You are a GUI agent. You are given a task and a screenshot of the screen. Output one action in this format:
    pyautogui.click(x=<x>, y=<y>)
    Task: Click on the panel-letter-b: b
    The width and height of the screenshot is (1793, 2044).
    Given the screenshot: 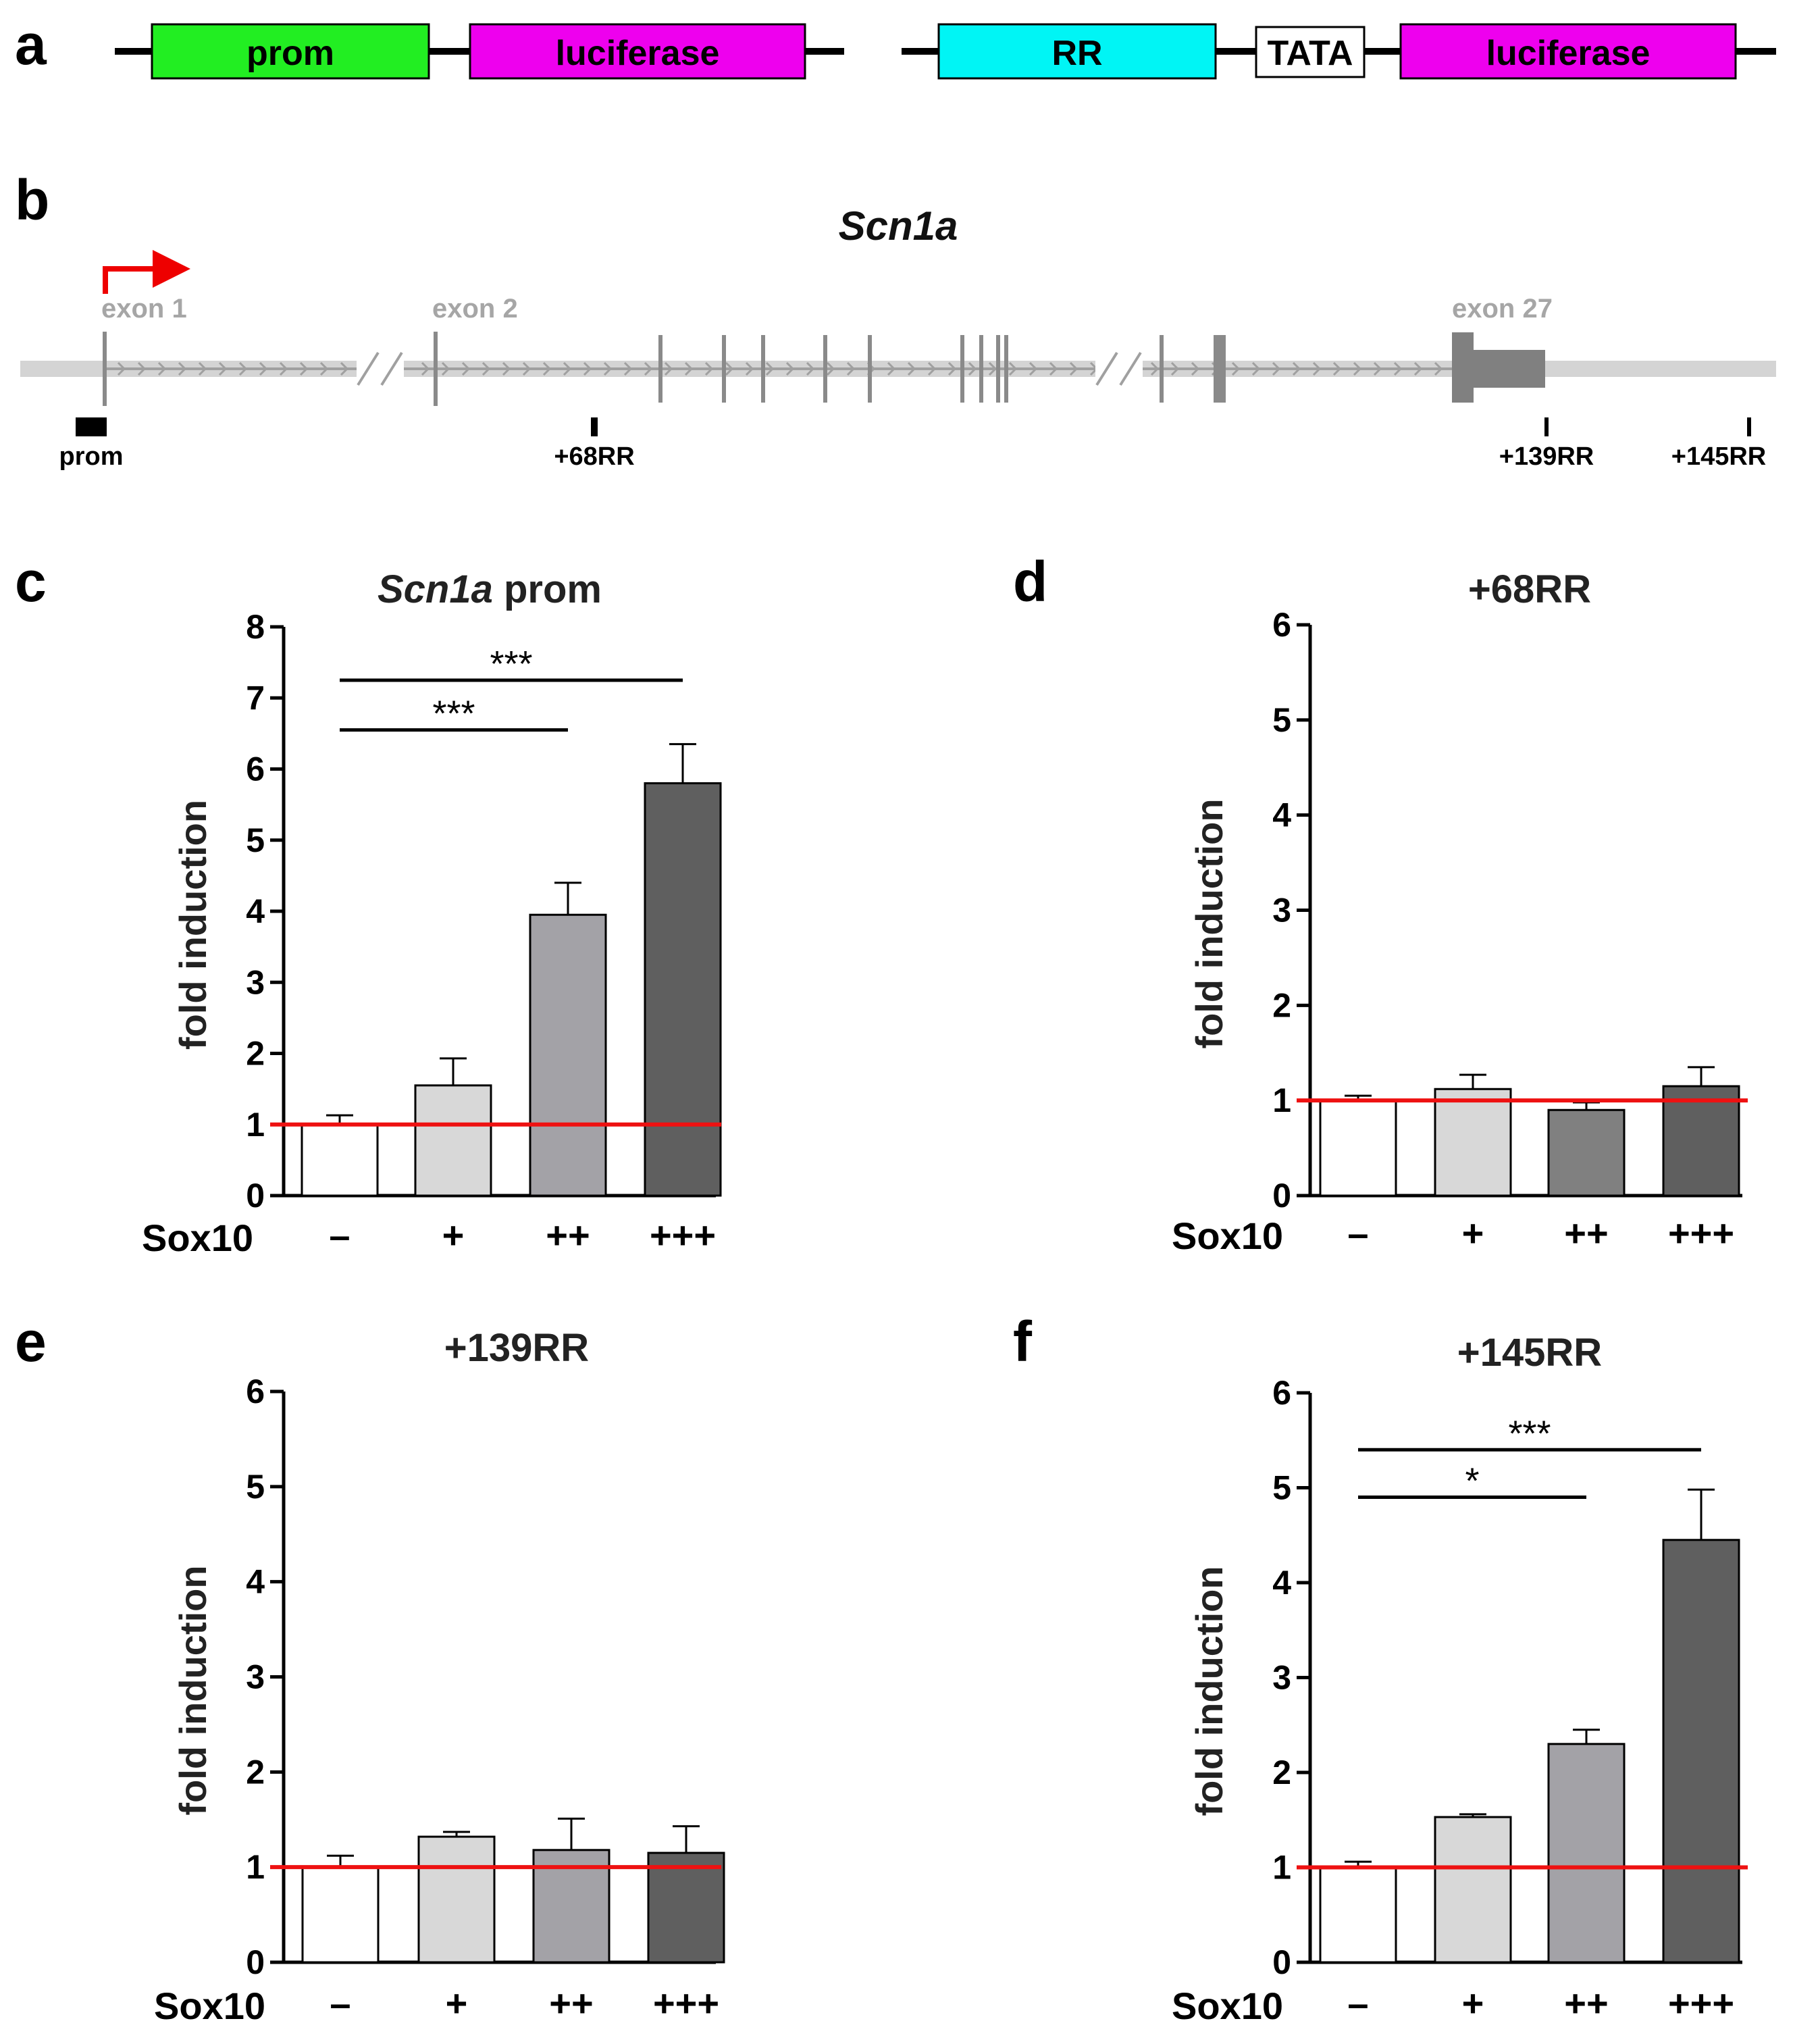 What is the action you would take?
    pyautogui.click(x=32, y=200)
    